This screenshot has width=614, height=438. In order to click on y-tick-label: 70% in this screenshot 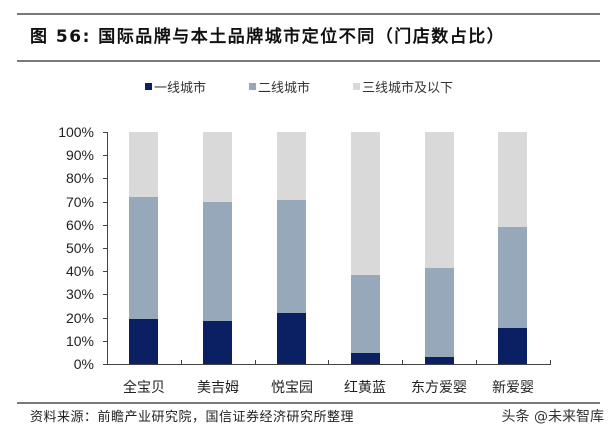, I will do `click(79, 202)`.